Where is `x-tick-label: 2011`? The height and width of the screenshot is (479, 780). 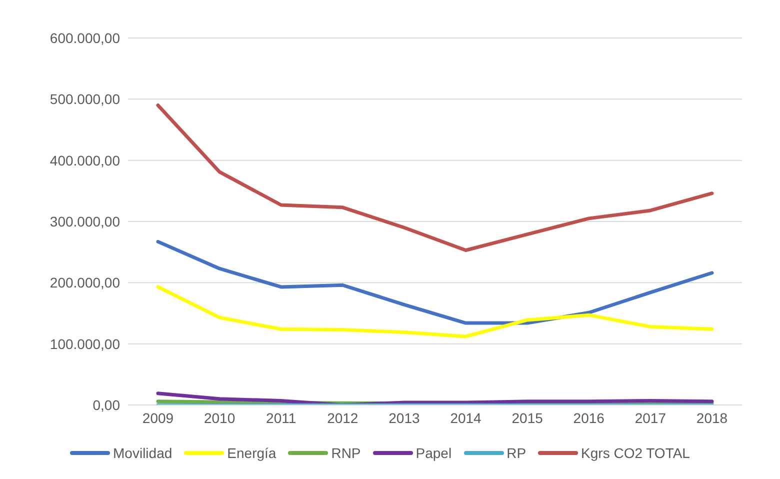
x-tick-label: 2011 is located at coordinates (281, 418).